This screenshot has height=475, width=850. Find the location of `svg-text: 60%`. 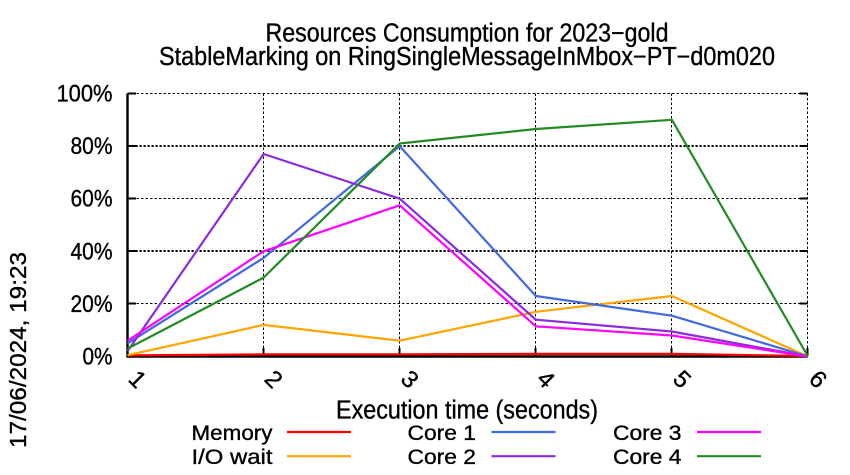

svg-text: 60% is located at coordinates (92, 199).